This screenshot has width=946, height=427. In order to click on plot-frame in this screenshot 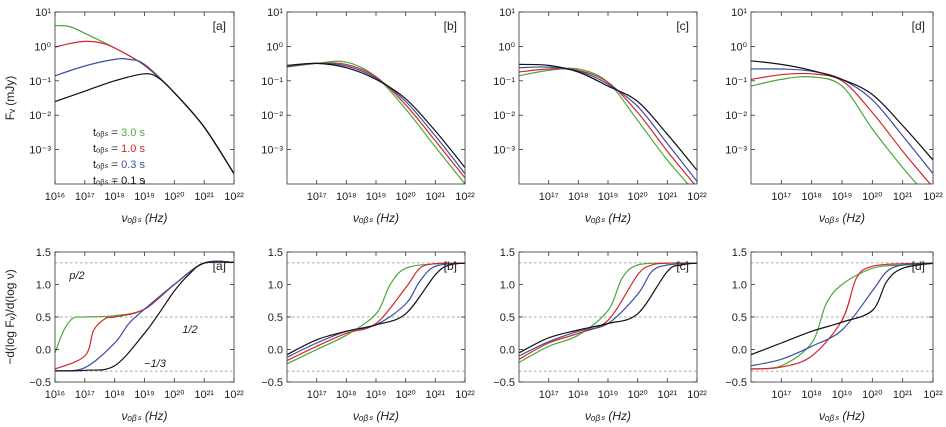, I will do `click(376, 98)`.